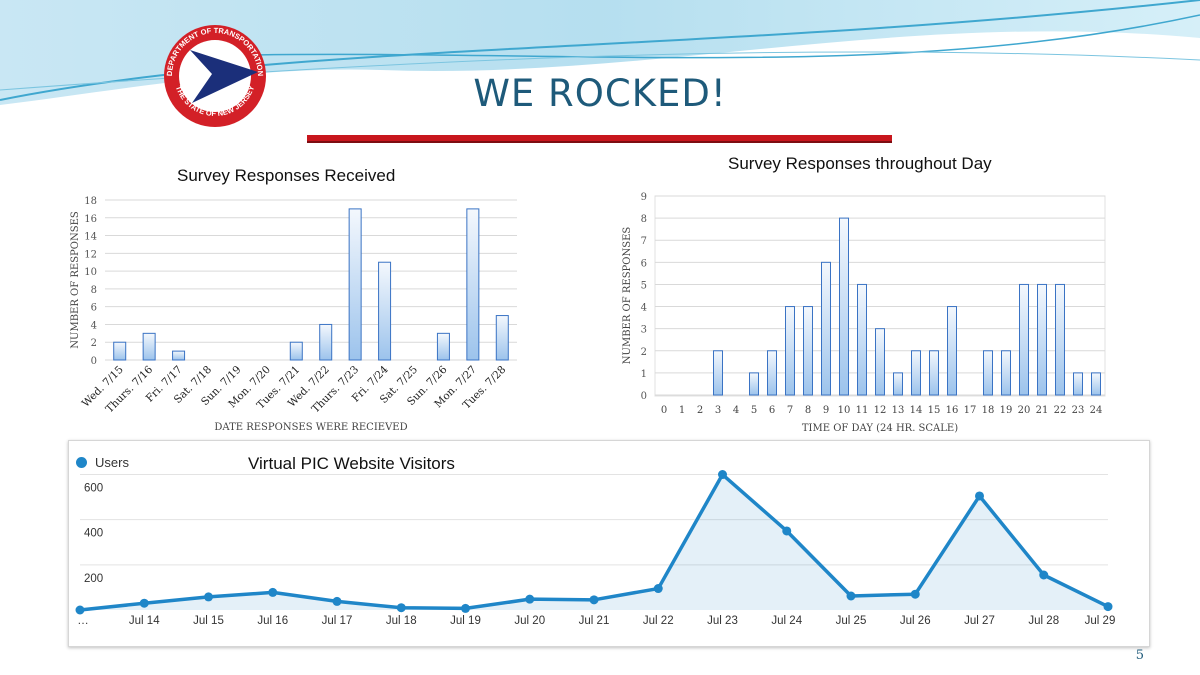 The width and height of the screenshot is (1200, 675). Describe the element at coordinates (465, 621) in the screenshot. I see `x-tick-label: Jul 19` at that location.